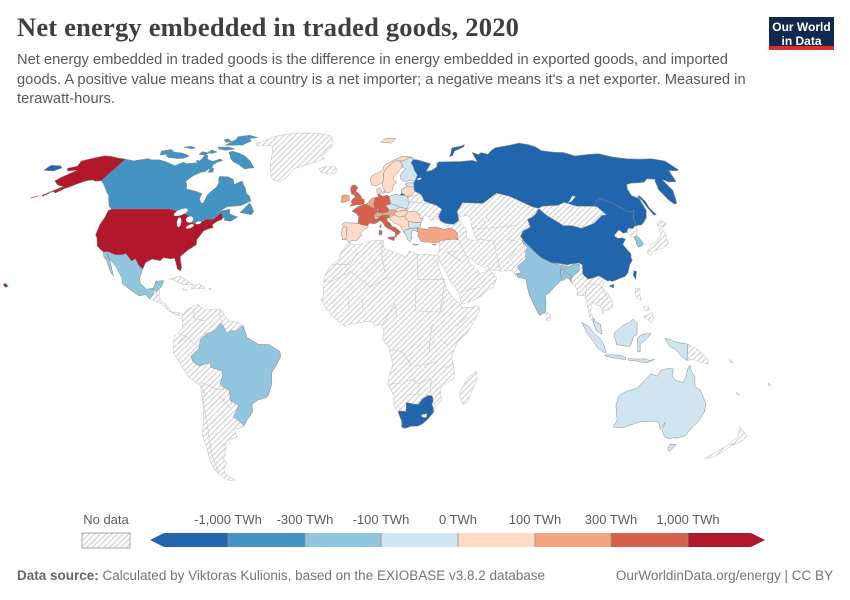 The width and height of the screenshot is (850, 600). What do you see at coordinates (687, 519) in the screenshot?
I see `svg-text: 1,000 TWh` at bounding box center [687, 519].